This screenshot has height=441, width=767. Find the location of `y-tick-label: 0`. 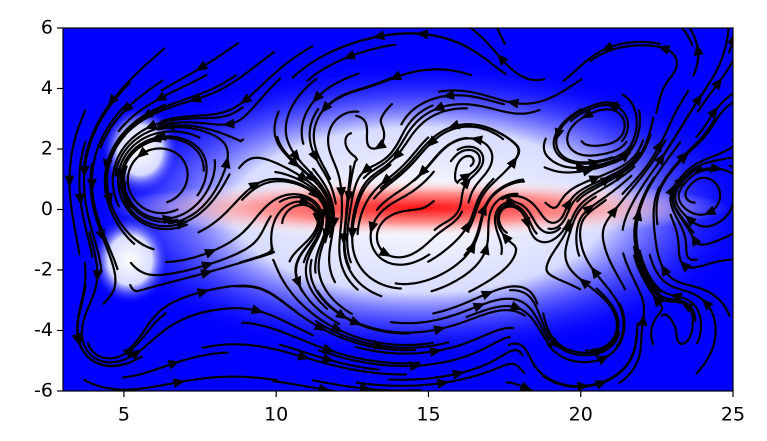

y-tick-label: 0 is located at coordinates (47, 209).